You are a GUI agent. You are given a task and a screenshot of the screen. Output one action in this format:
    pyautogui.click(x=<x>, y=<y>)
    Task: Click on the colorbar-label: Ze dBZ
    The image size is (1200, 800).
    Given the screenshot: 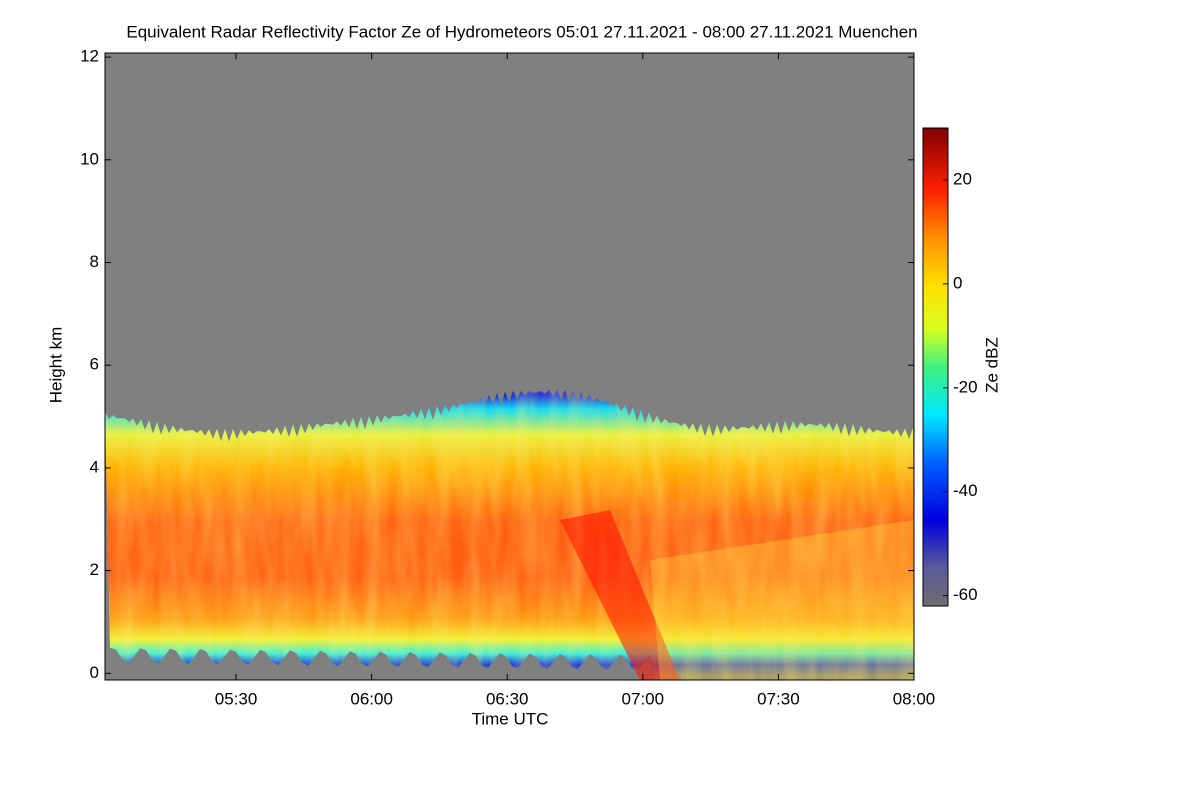 What is the action you would take?
    pyautogui.click(x=991, y=365)
    